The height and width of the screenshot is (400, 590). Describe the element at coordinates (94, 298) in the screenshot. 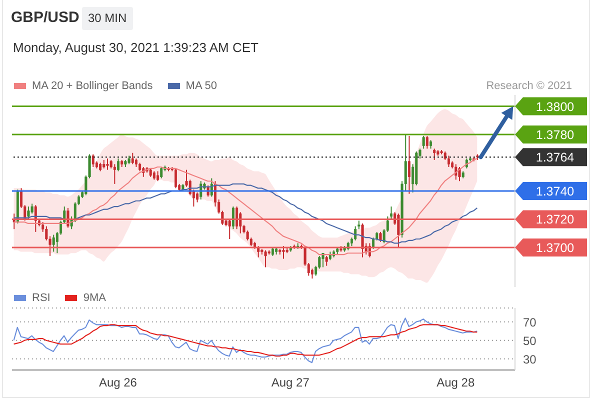

I see `legend-label: 9MA` at that location.